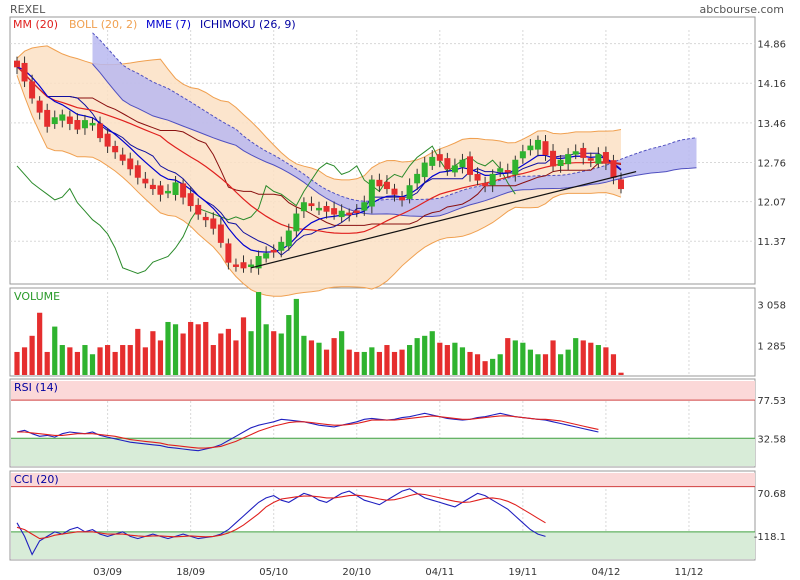  What do you see at coordinates (319, 333) in the screenshot?
I see `volume-plot` at bounding box center [319, 333].